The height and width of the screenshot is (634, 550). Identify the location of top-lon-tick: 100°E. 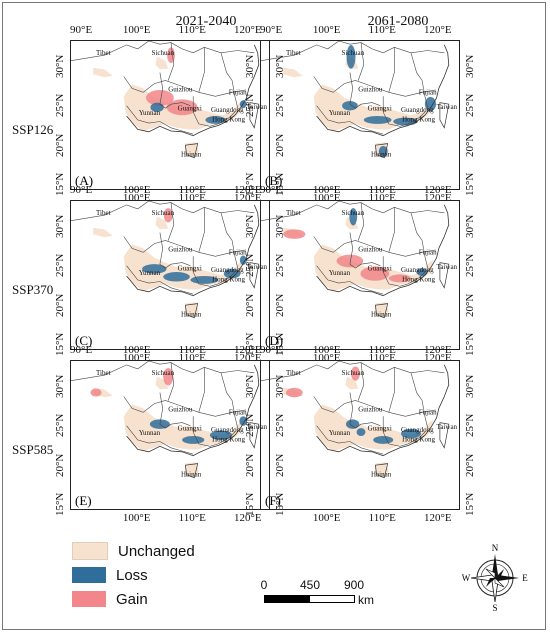
(136, 190).